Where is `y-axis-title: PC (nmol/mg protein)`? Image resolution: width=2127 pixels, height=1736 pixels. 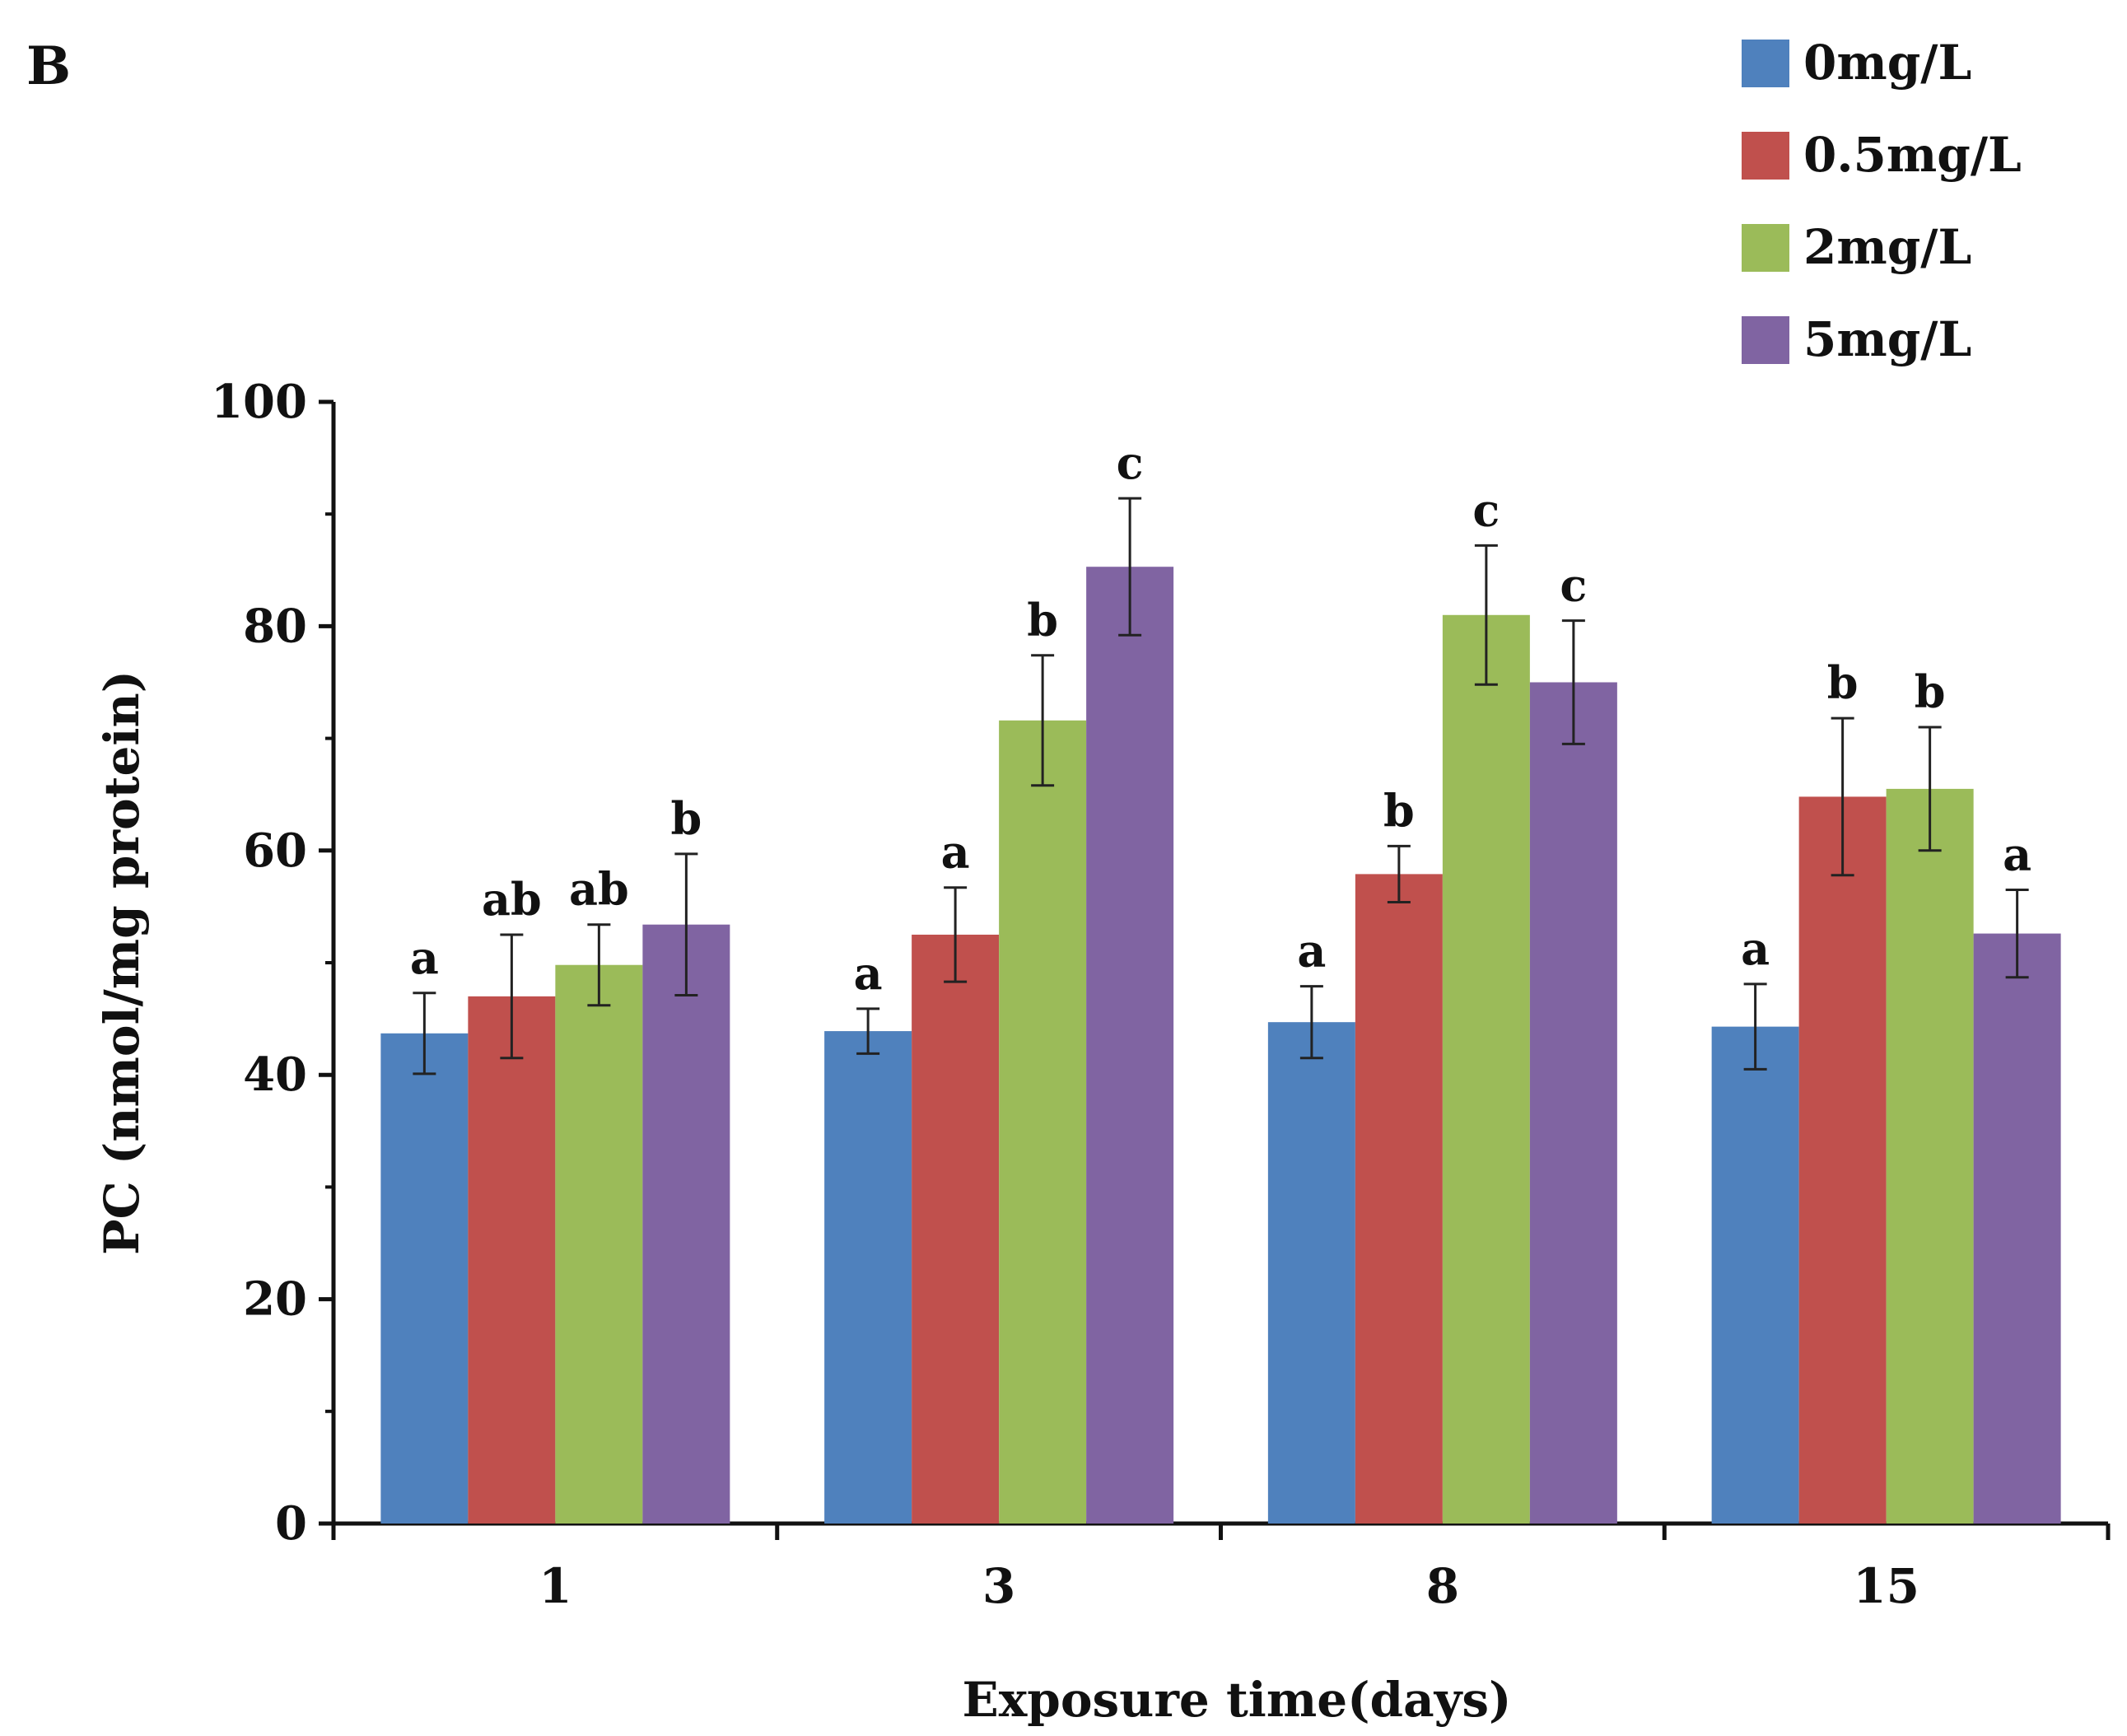
y-axis-title: PC (nmol/mg protein) is located at coordinates (122, 962).